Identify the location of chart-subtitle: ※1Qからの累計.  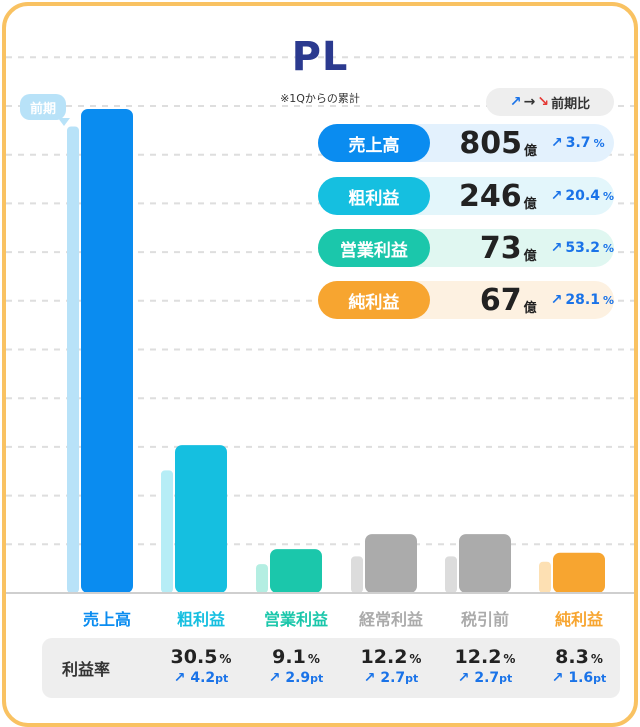
(320, 98).